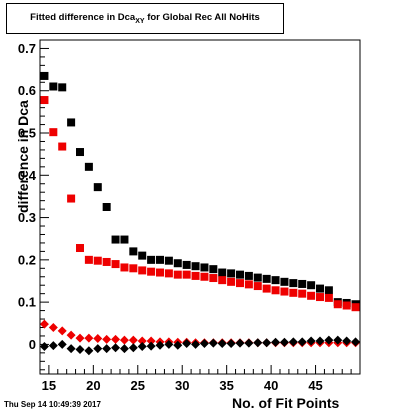  Describe the element at coordinates (27, 133) in the screenshot. I see `y-tick-label: 0.5` at that location.